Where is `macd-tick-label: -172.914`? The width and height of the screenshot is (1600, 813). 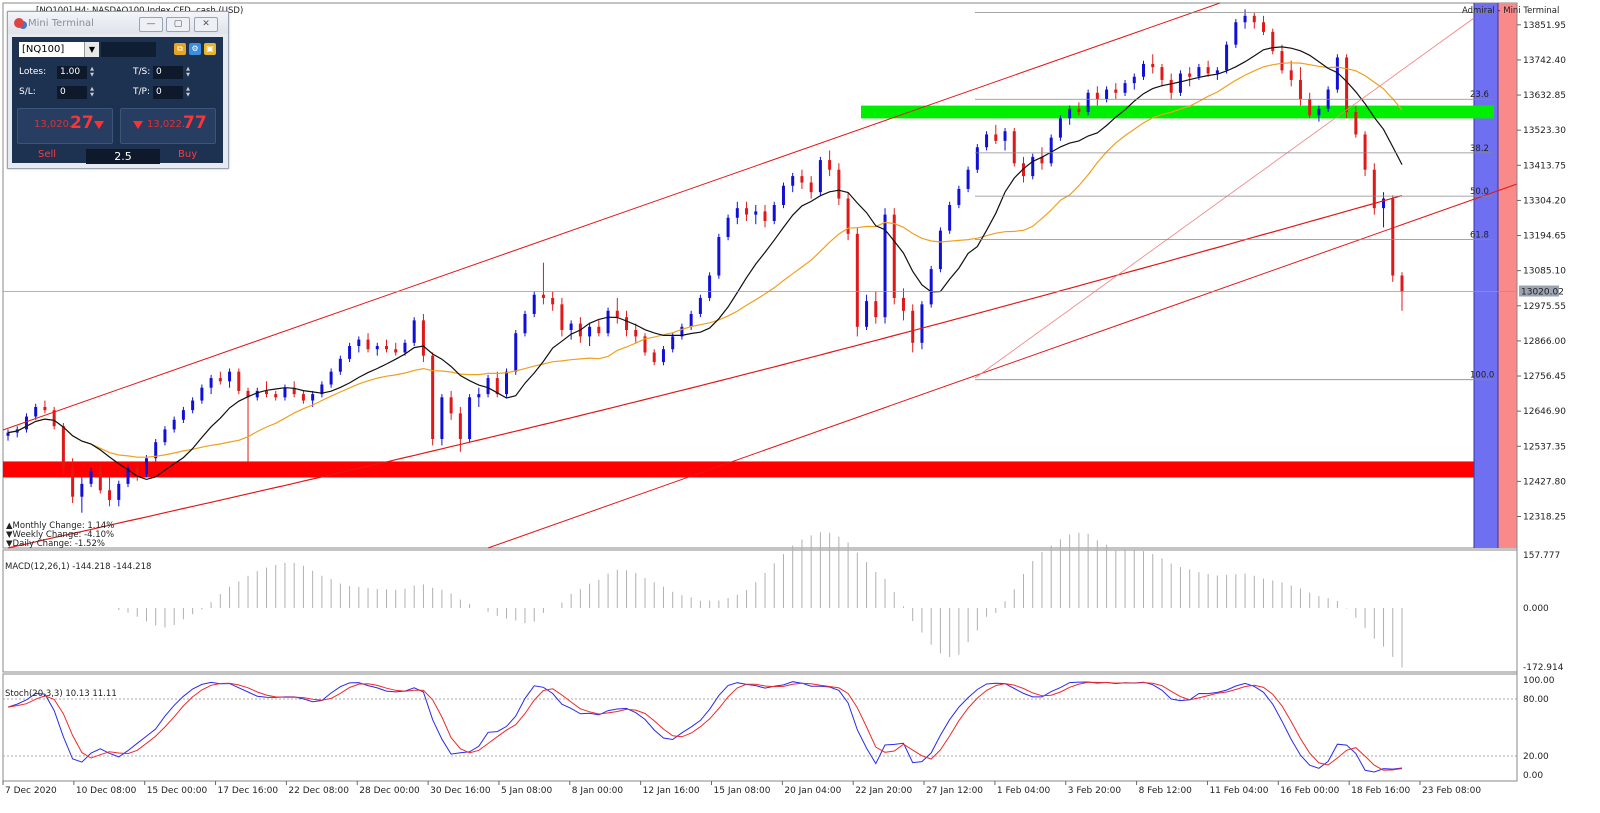
macd-tick-label: -172.914 is located at coordinates (1543, 668).